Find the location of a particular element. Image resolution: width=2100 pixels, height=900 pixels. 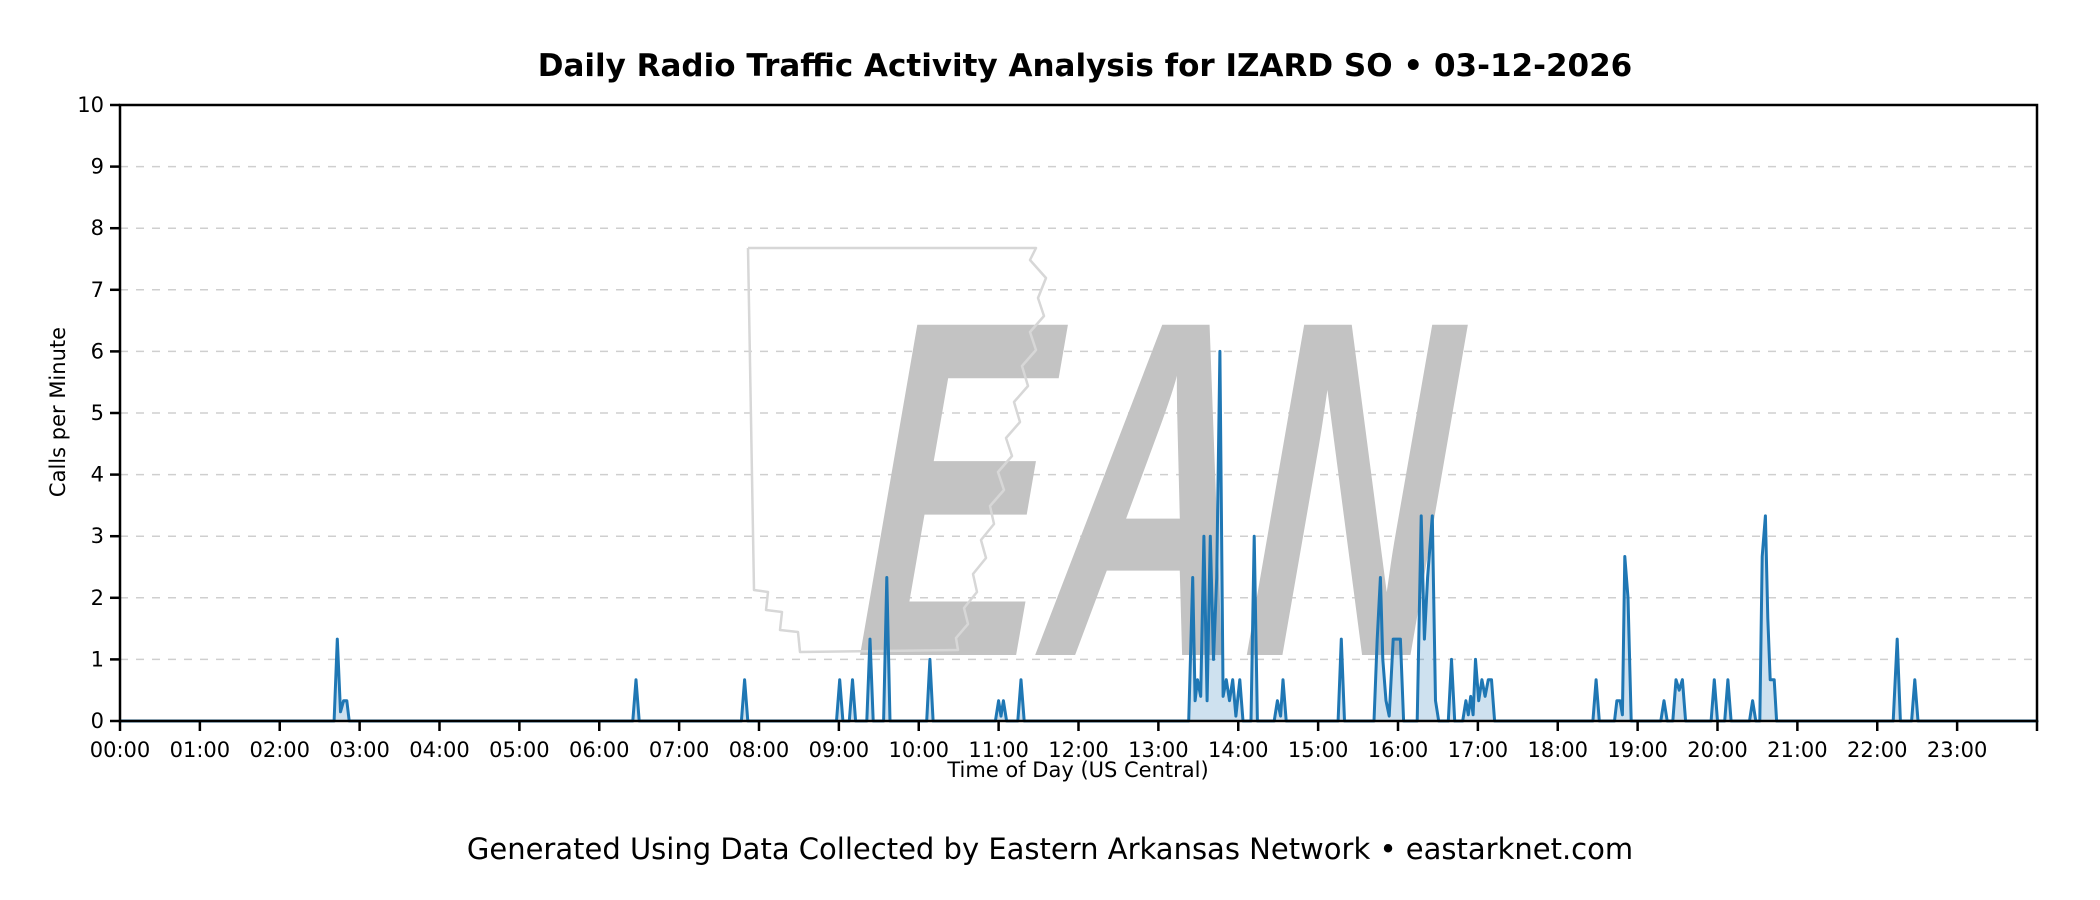

y-tick-label: 7 is located at coordinates (97, 290).